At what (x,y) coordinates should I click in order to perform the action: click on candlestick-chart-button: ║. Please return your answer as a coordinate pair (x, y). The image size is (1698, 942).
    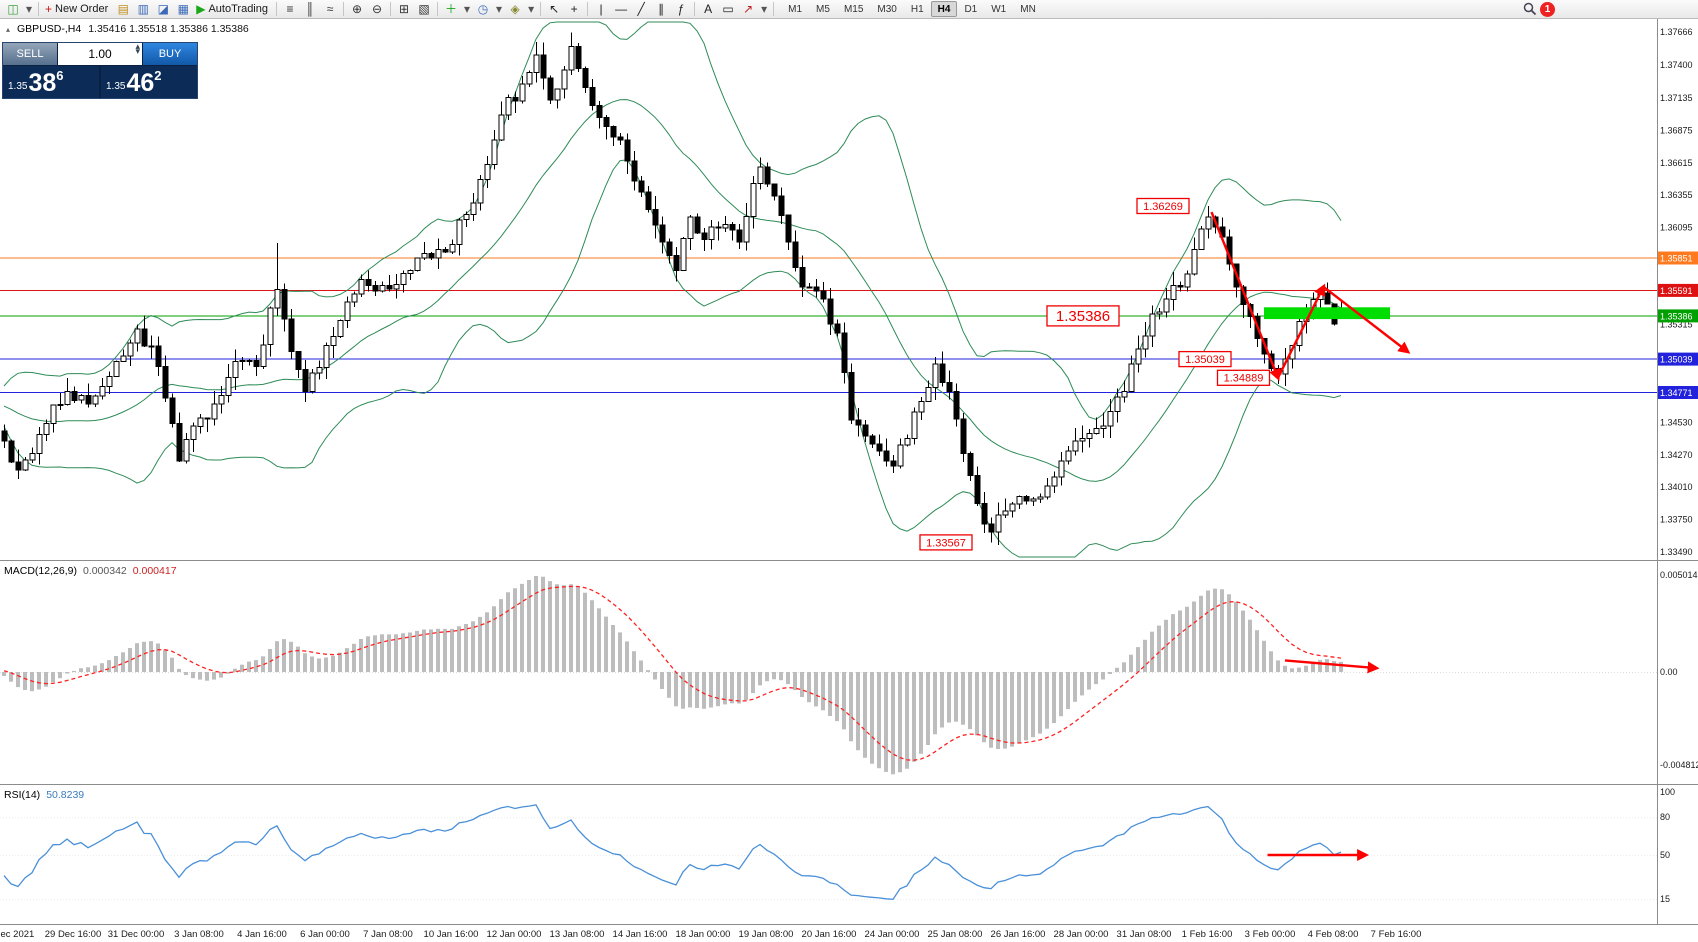
    Looking at the image, I should click on (310, 9).